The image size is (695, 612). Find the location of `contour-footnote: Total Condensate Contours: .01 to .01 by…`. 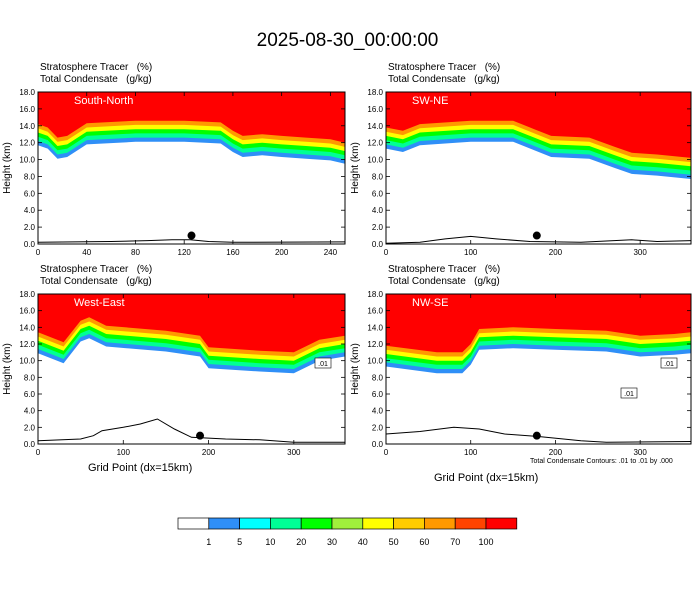

contour-footnote: Total Condensate Contours: .01 to .01 by… is located at coordinates (601, 461).